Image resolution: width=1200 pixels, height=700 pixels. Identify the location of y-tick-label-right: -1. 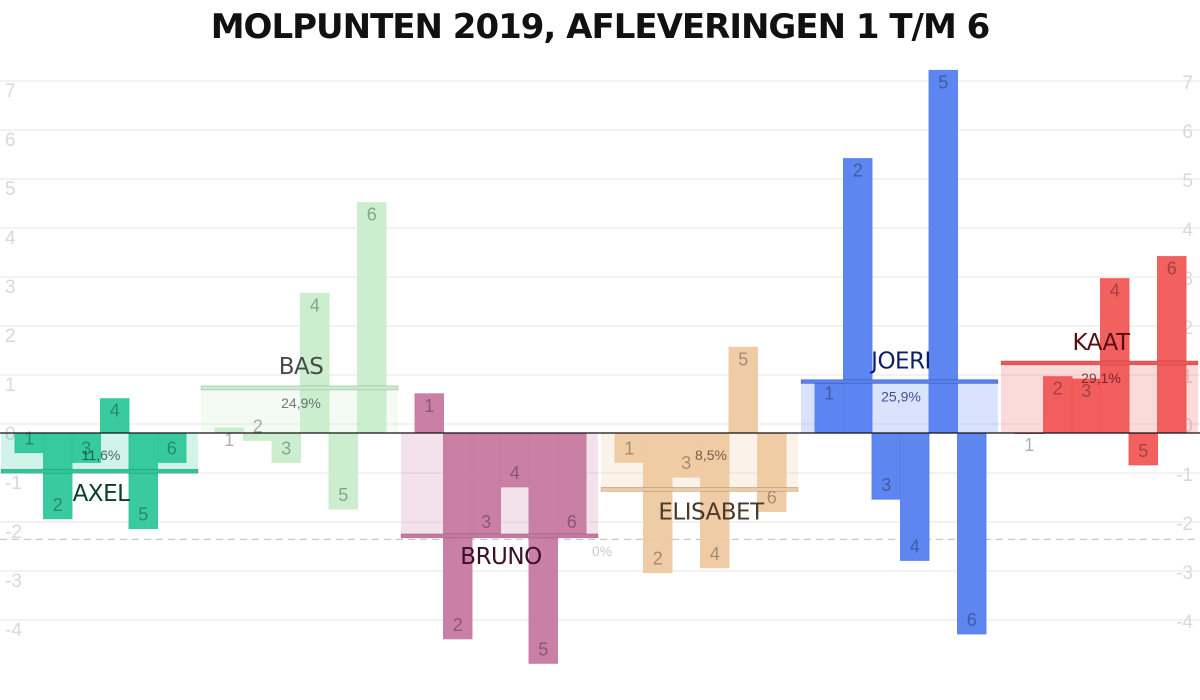
(1184, 475).